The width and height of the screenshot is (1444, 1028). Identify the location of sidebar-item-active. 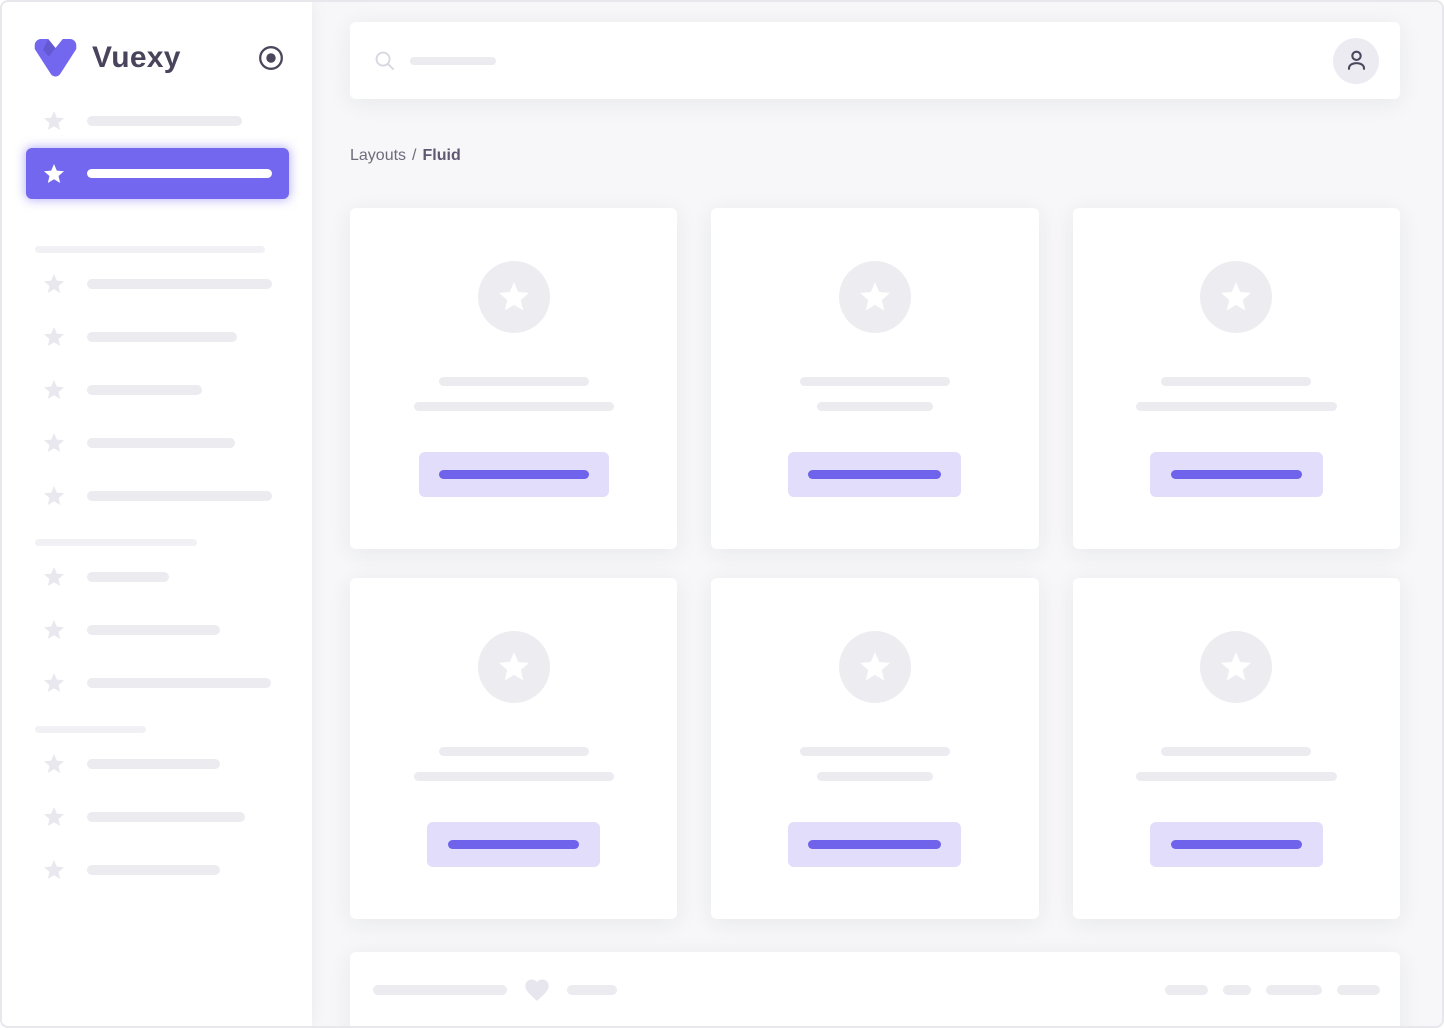
(157, 173).